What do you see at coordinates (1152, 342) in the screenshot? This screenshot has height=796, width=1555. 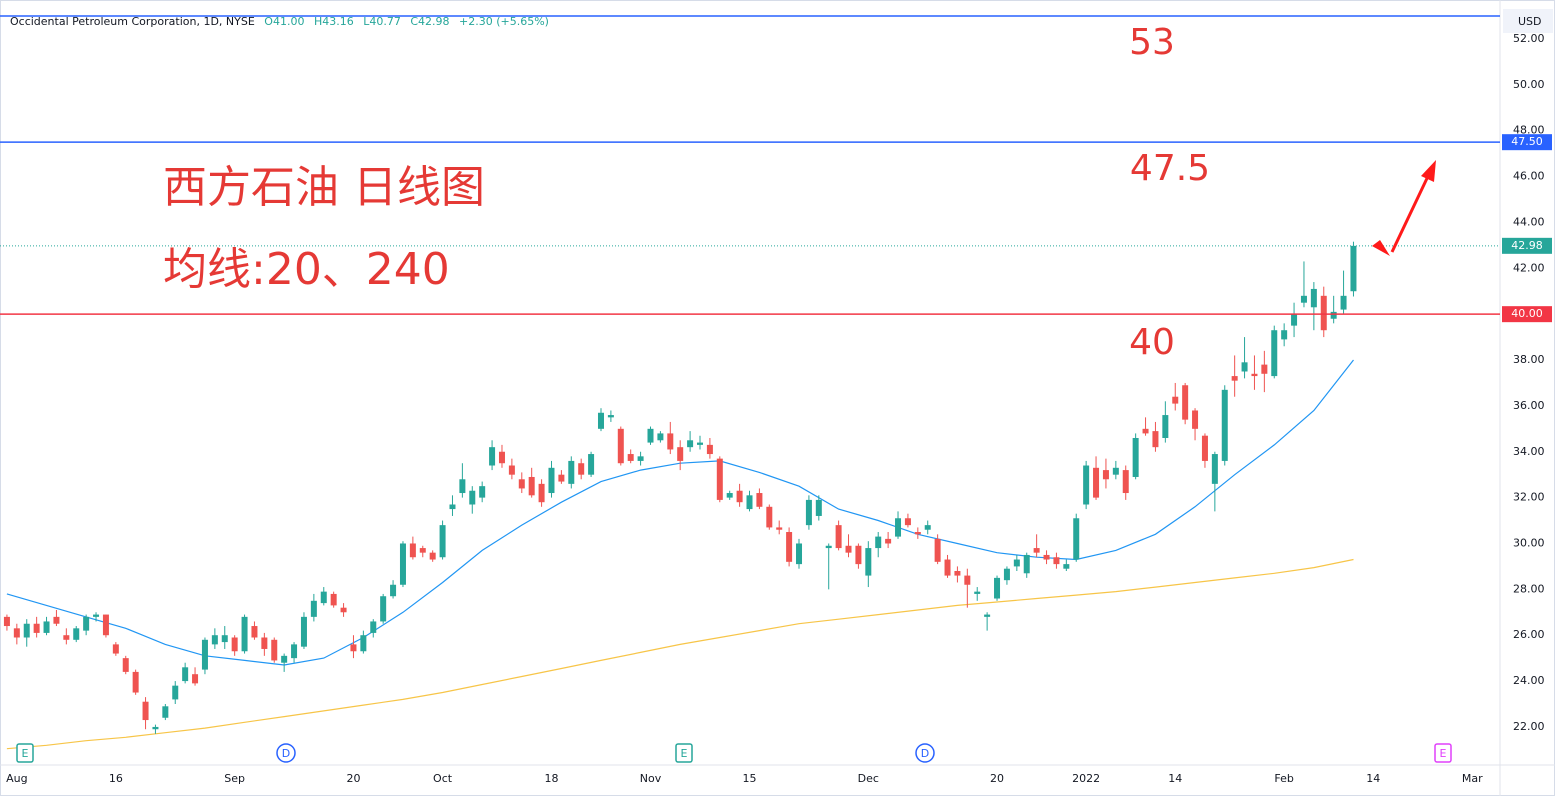 I see `level-annotation: 40` at bounding box center [1152, 342].